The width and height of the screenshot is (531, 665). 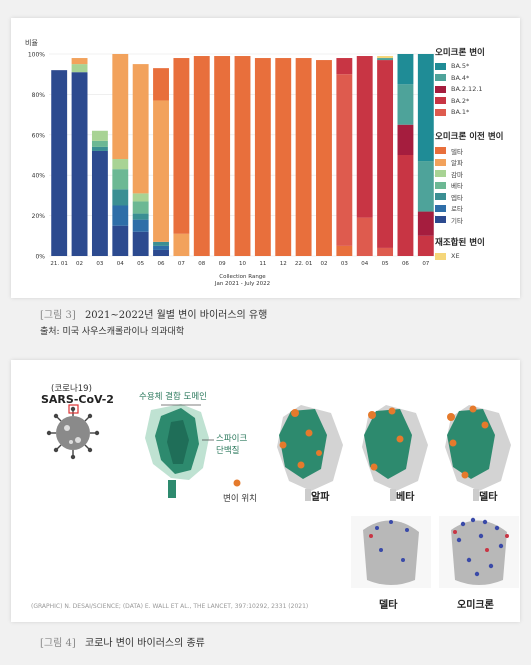 What do you see at coordinates (449, 197) in the screenshot?
I see `legend-item: 엡타` at bounding box center [449, 197].